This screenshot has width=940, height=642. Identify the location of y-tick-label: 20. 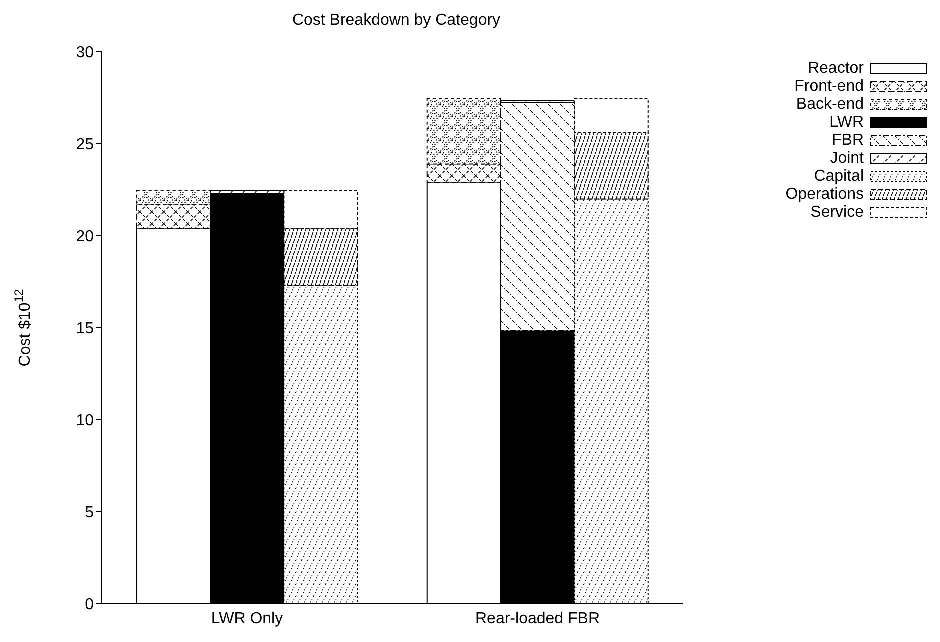
(85, 237).